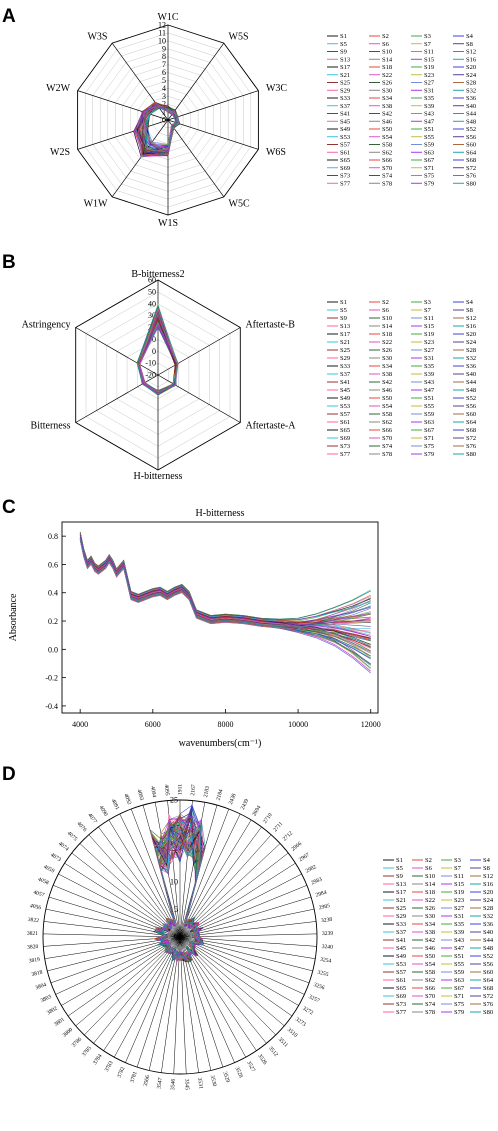 The height and width of the screenshot is (1131, 498). What do you see at coordinates (345, 168) in the screenshot?
I see `legend-label: S69` at bounding box center [345, 168].